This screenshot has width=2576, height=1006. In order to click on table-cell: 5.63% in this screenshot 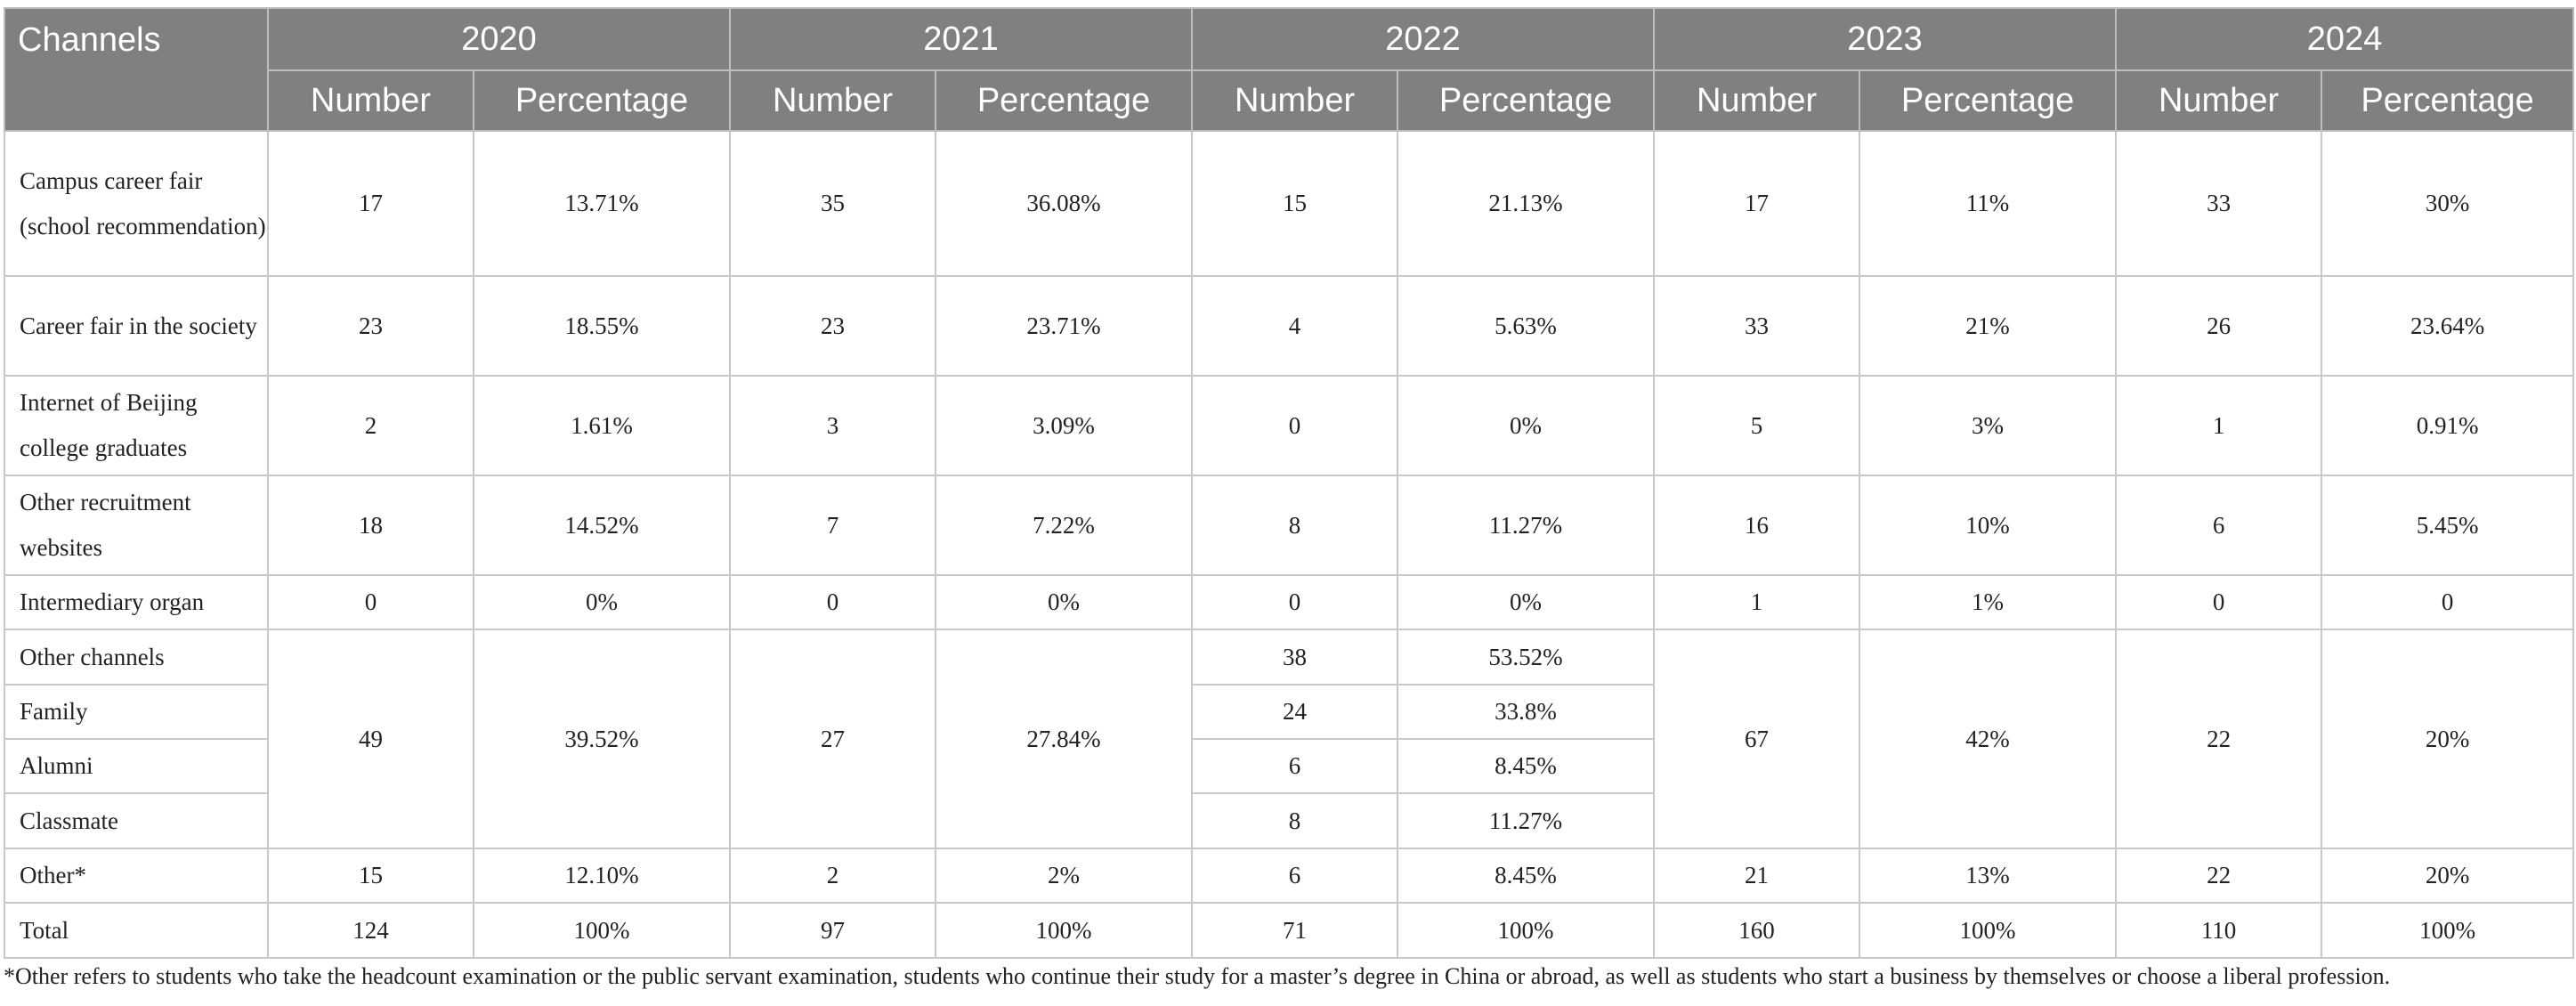, I will do `click(1527, 326)`.